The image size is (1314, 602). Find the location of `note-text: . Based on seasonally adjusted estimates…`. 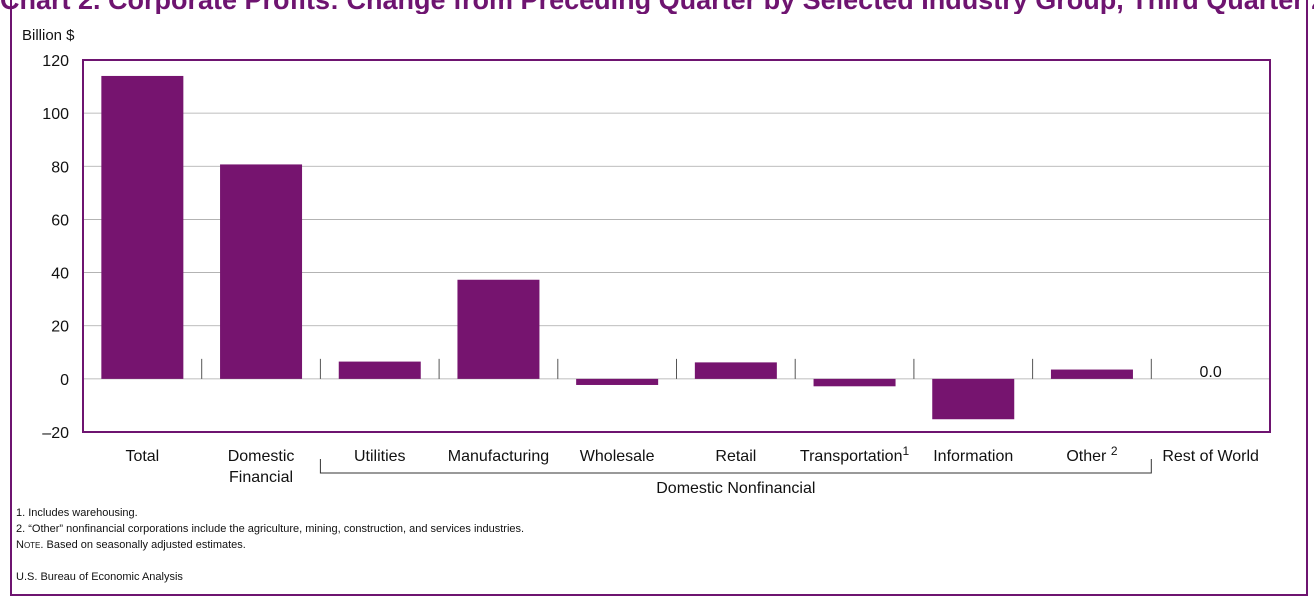

note-text: . Based on seasonally adjusted estimates… is located at coordinates (143, 545).